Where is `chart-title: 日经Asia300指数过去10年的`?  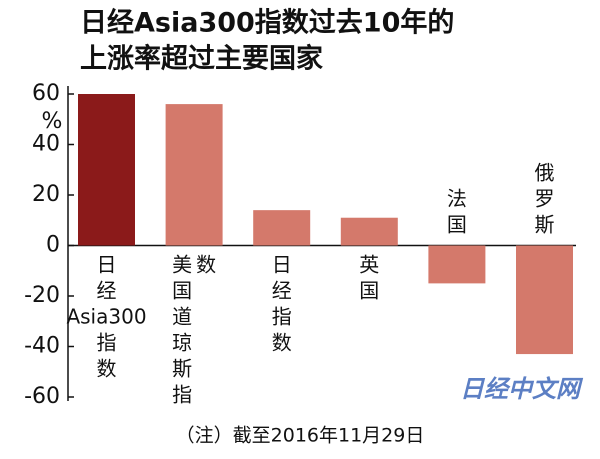
chart-title: 日经Asia300指数过去10年的 is located at coordinates (267, 23).